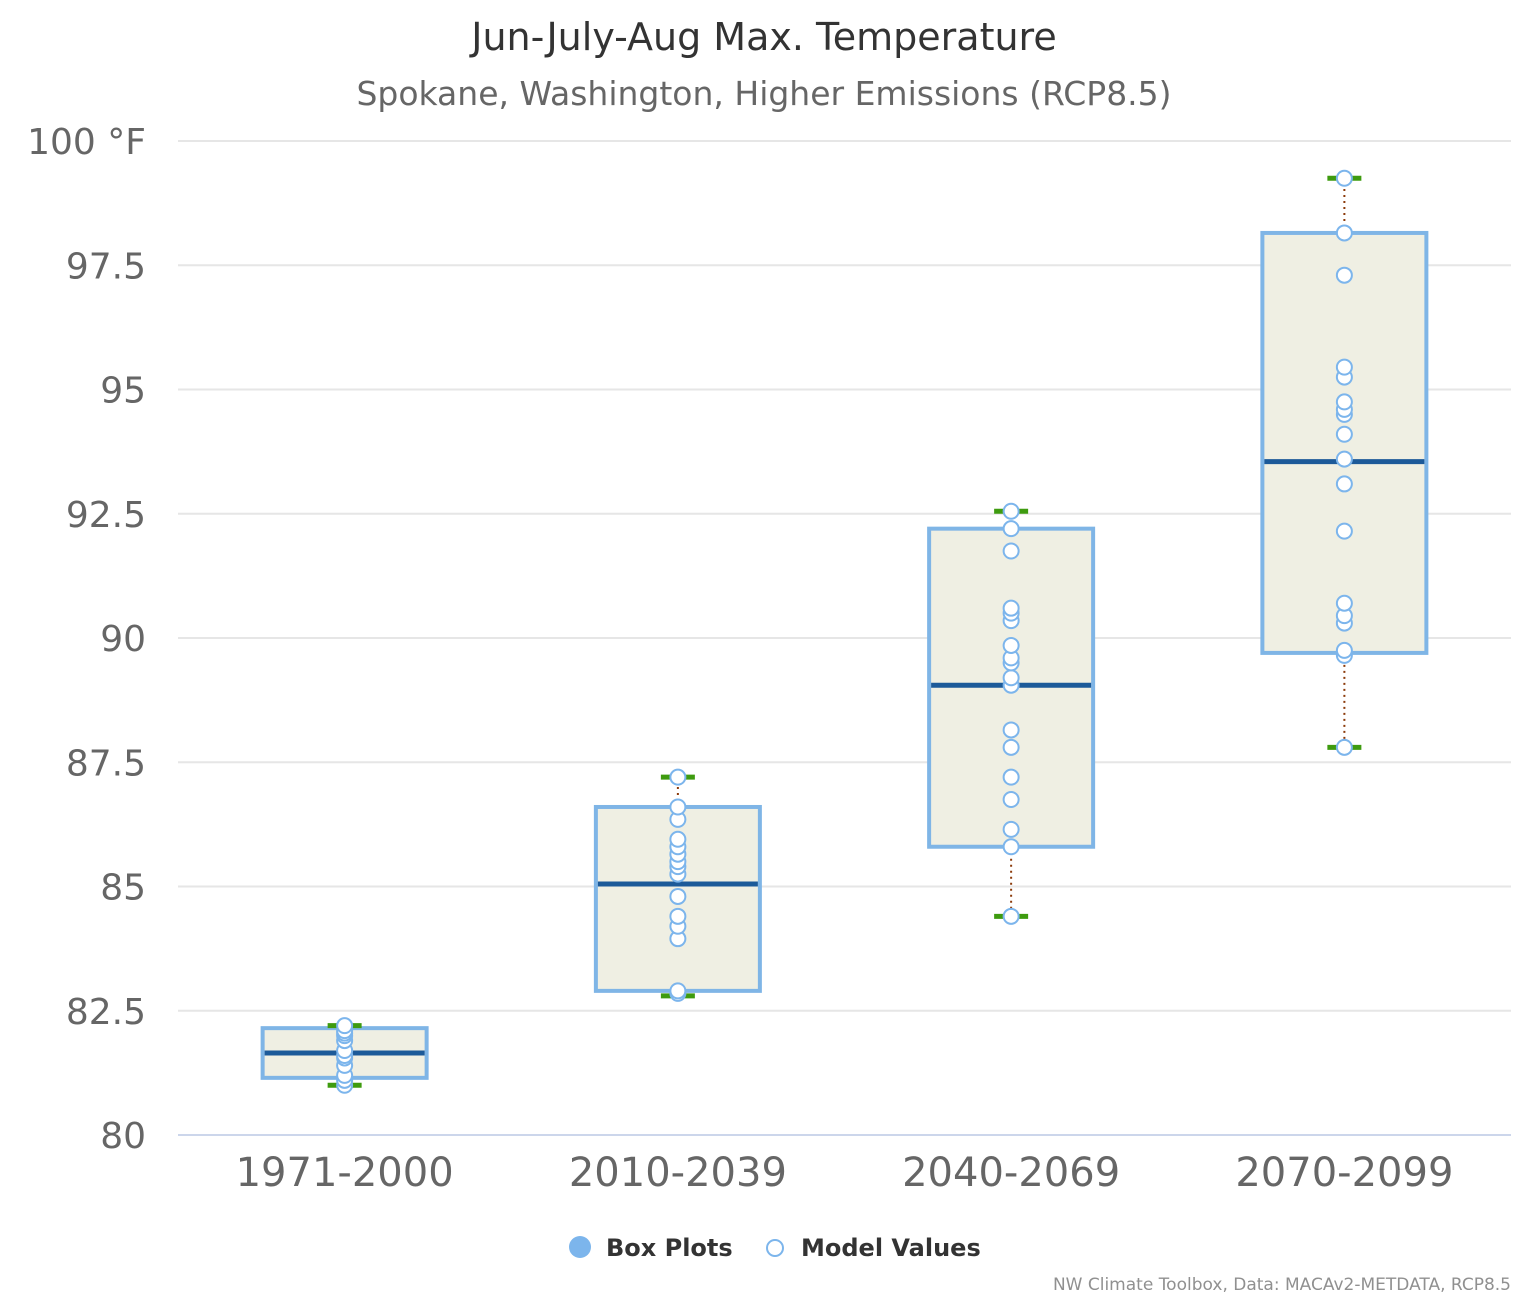 This screenshot has width=1532, height=1300. What do you see at coordinates (86, 639) in the screenshot?
I see `y-axis-tick-labels: 80 82.5 85 87.5 90 92.5 95 97.5 100 °F` at bounding box center [86, 639].